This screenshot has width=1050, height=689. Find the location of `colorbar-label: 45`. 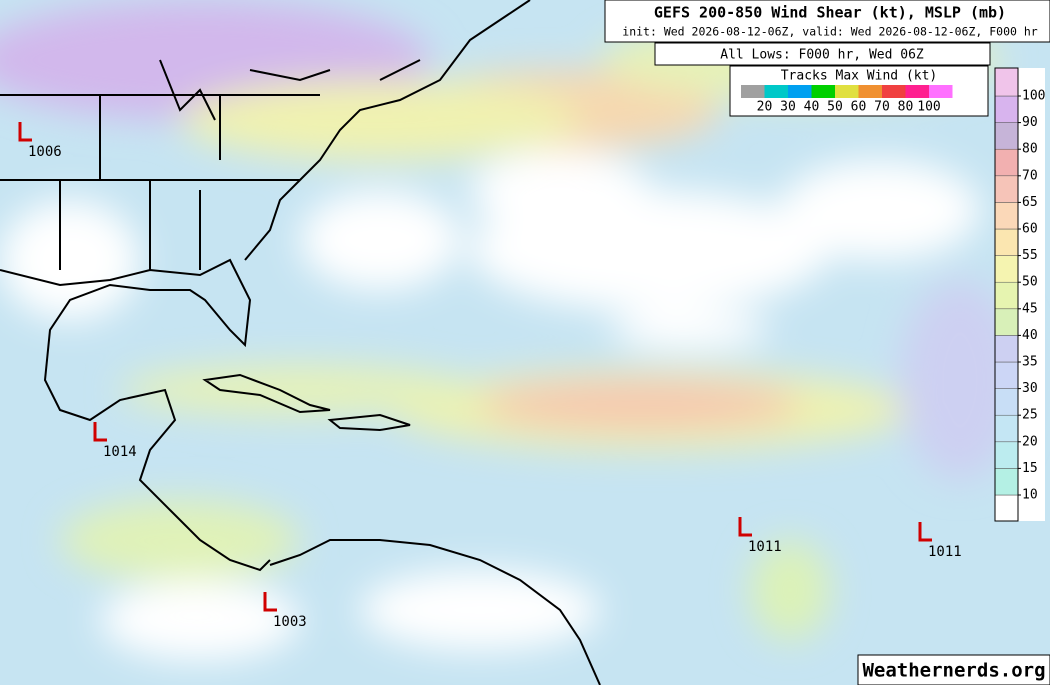

colorbar-label: 45 is located at coordinates (1030, 308).